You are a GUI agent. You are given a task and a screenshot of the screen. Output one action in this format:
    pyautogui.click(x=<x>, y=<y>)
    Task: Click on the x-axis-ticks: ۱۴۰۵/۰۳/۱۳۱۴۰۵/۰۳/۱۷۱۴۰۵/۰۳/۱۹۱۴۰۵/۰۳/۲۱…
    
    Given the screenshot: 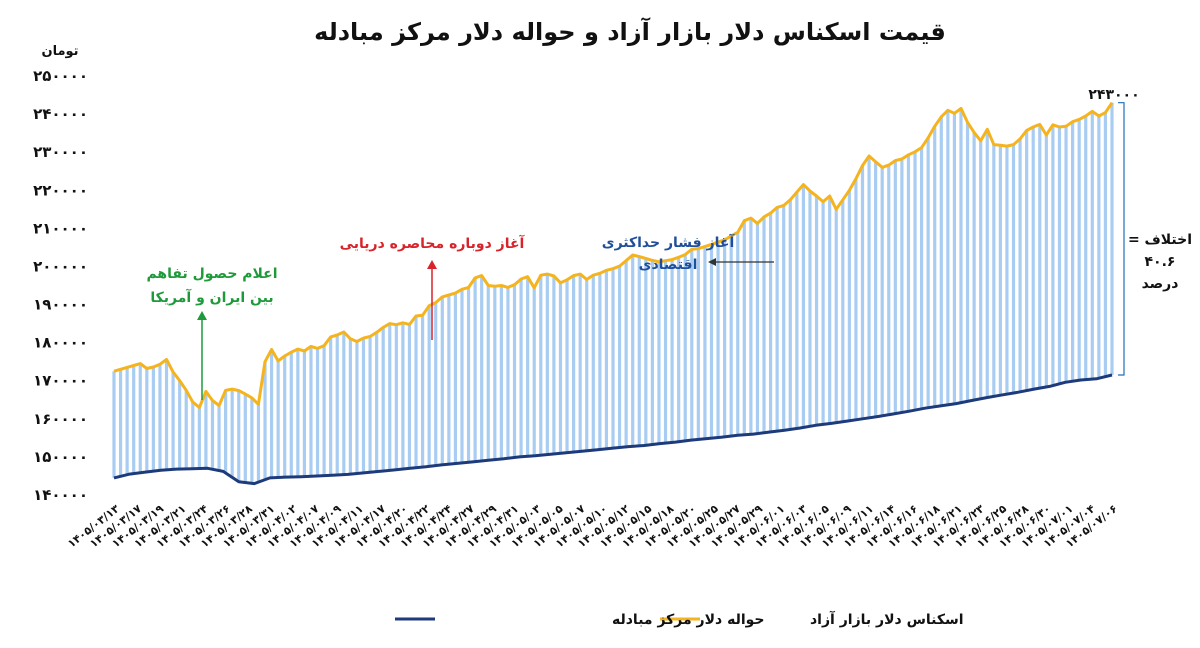 What is the action you would take?
    pyautogui.click(x=592, y=526)
    